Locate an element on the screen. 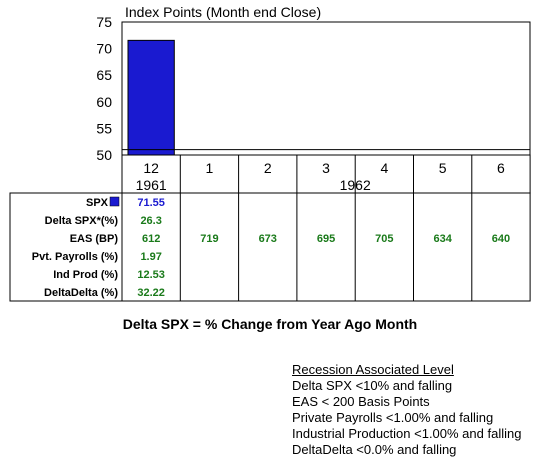 This screenshot has height=460, width=540. x-tick-label: 3 is located at coordinates (326, 168).